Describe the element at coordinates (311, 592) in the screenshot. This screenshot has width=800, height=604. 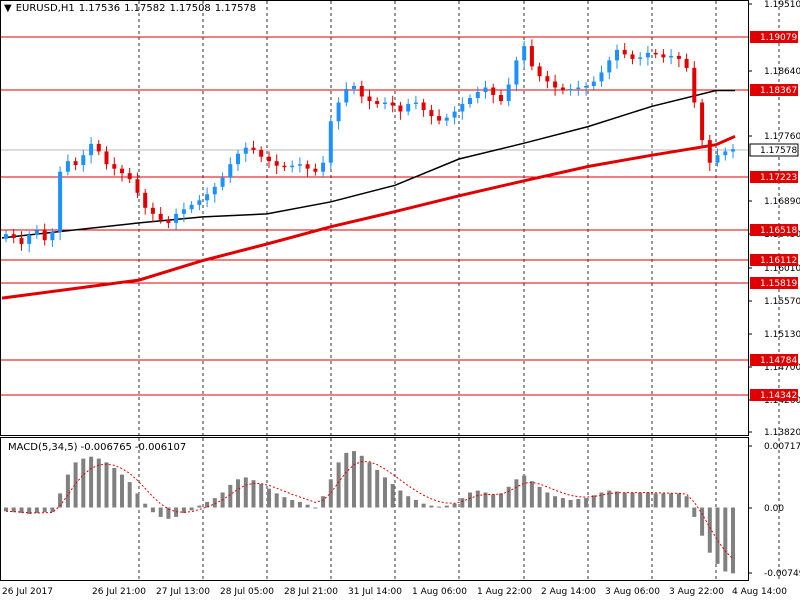
I see `x-tick-label: 28 Jul 21:00` at that location.